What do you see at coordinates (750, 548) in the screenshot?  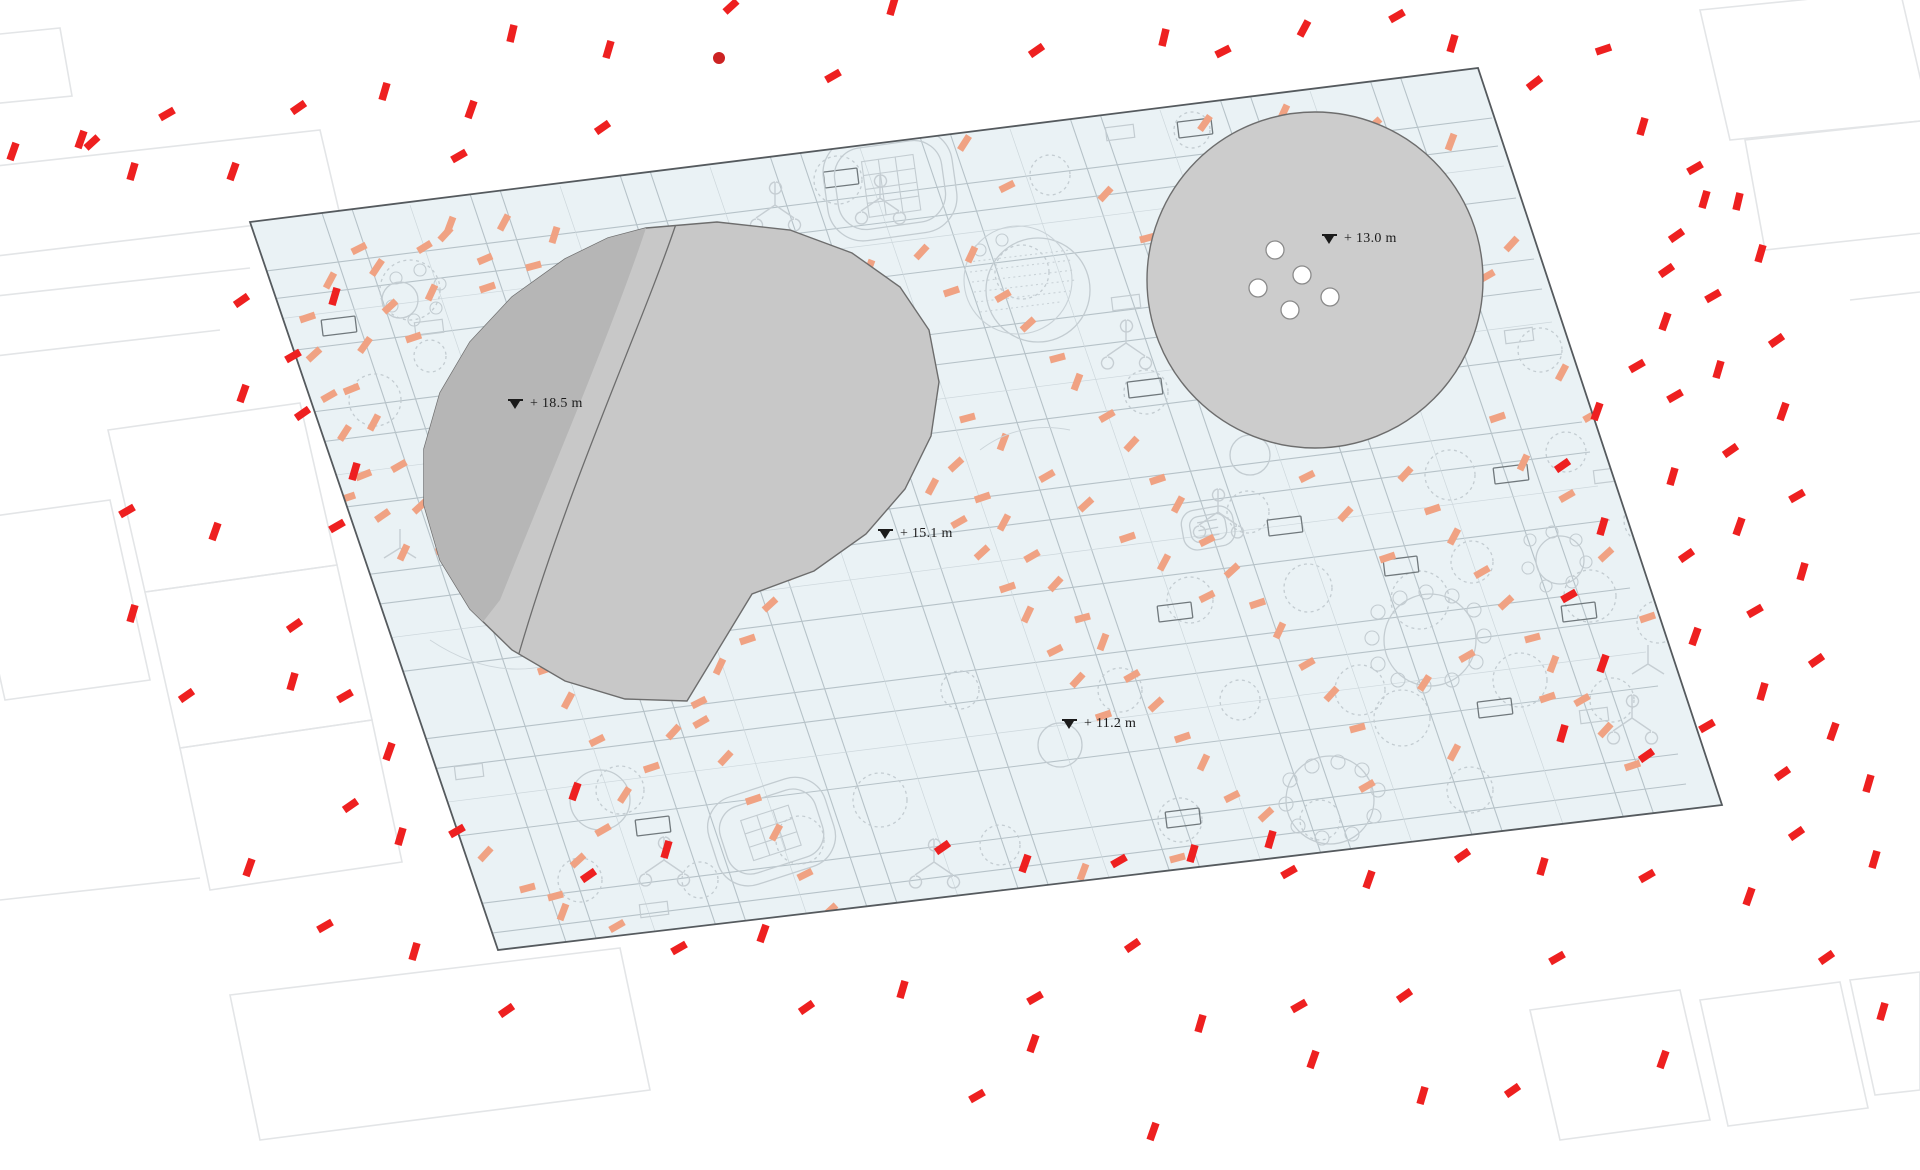 I see `contour-hairlines` at bounding box center [750, 548].